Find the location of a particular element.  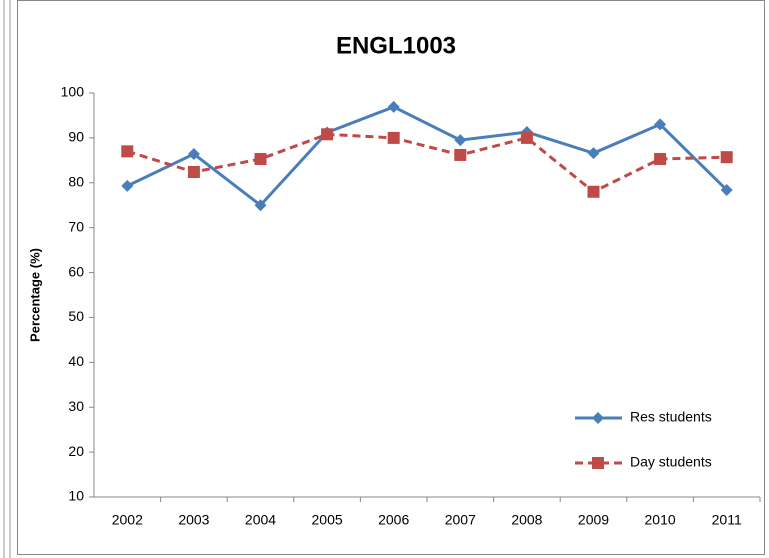

x-tick-label: 2011 is located at coordinates (727, 520).